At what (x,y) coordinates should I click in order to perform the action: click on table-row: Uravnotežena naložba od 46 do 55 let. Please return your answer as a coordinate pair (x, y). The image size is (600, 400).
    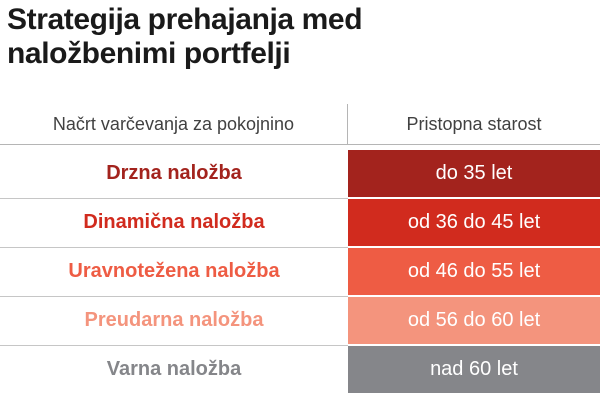
    Looking at the image, I should click on (300, 272).